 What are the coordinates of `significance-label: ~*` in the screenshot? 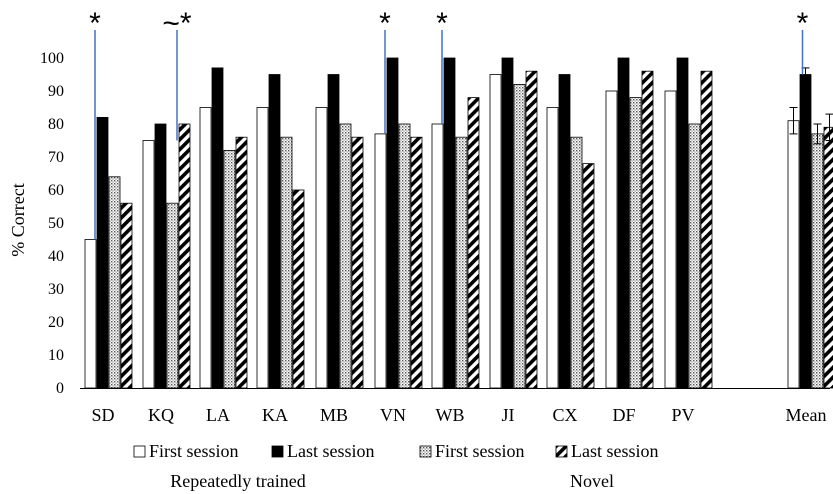 It's located at (177, 23).